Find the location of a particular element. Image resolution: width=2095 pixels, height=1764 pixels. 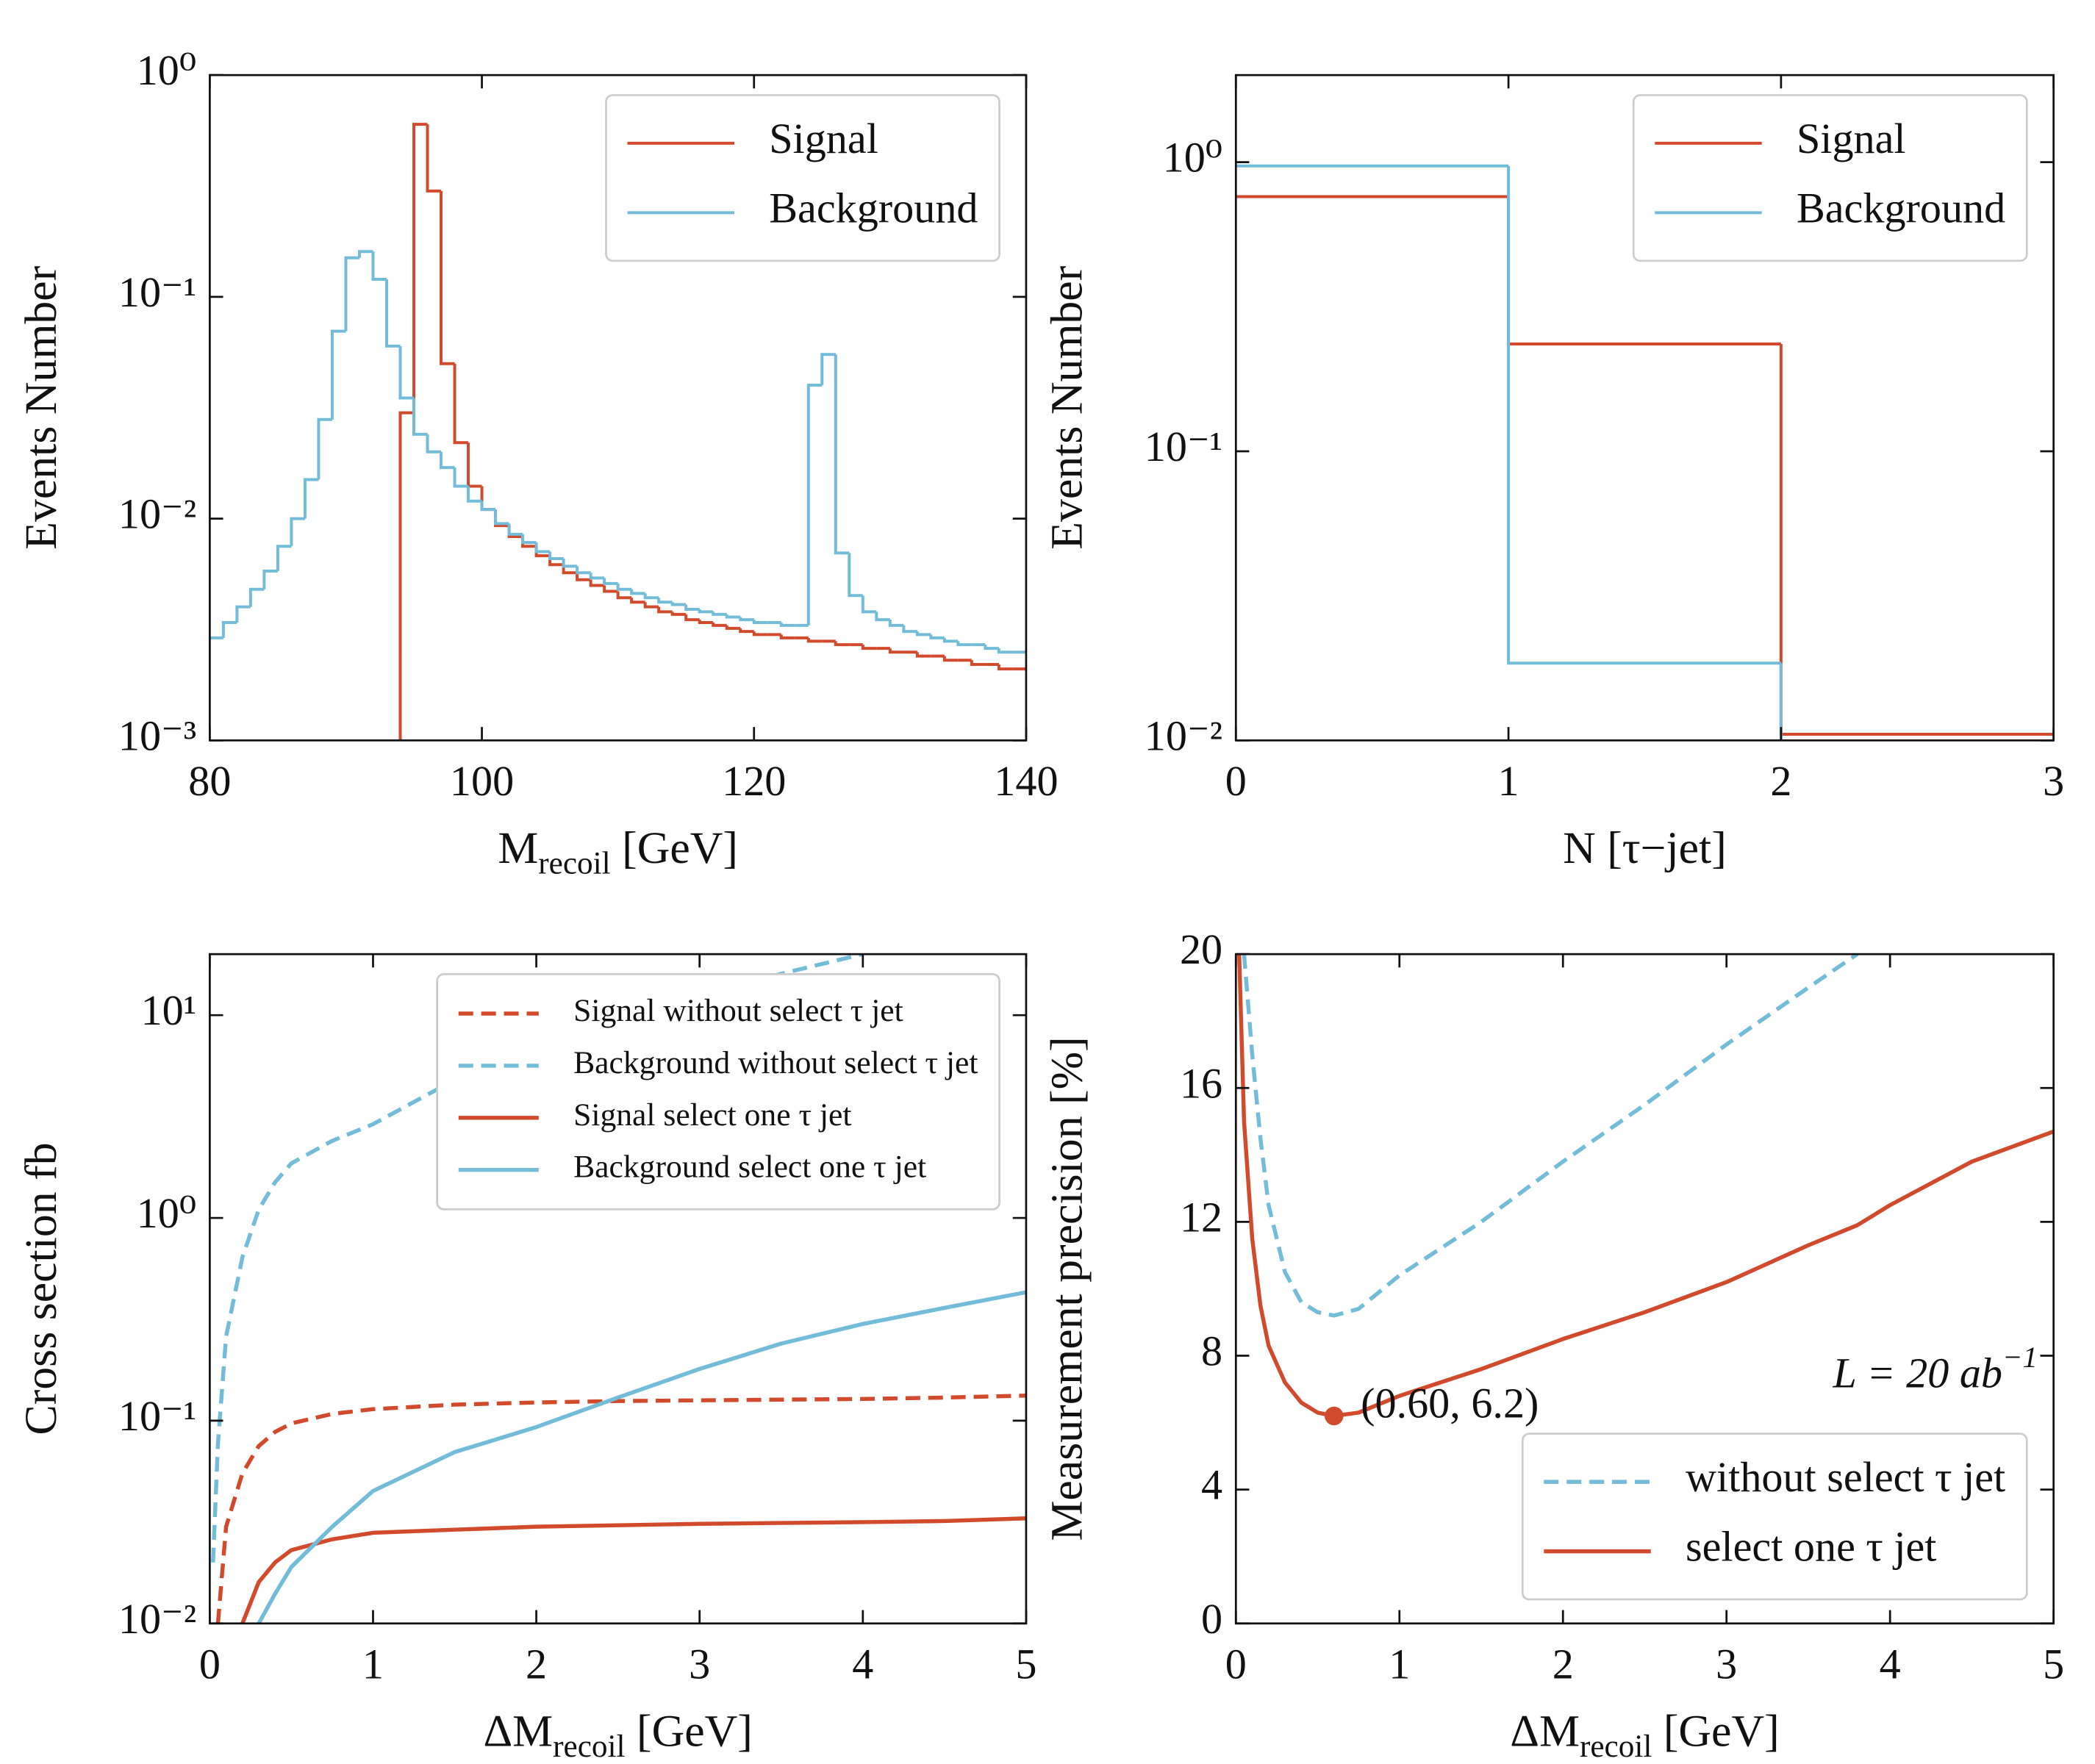

y-tick-label: 10⁻³ is located at coordinates (157, 736).